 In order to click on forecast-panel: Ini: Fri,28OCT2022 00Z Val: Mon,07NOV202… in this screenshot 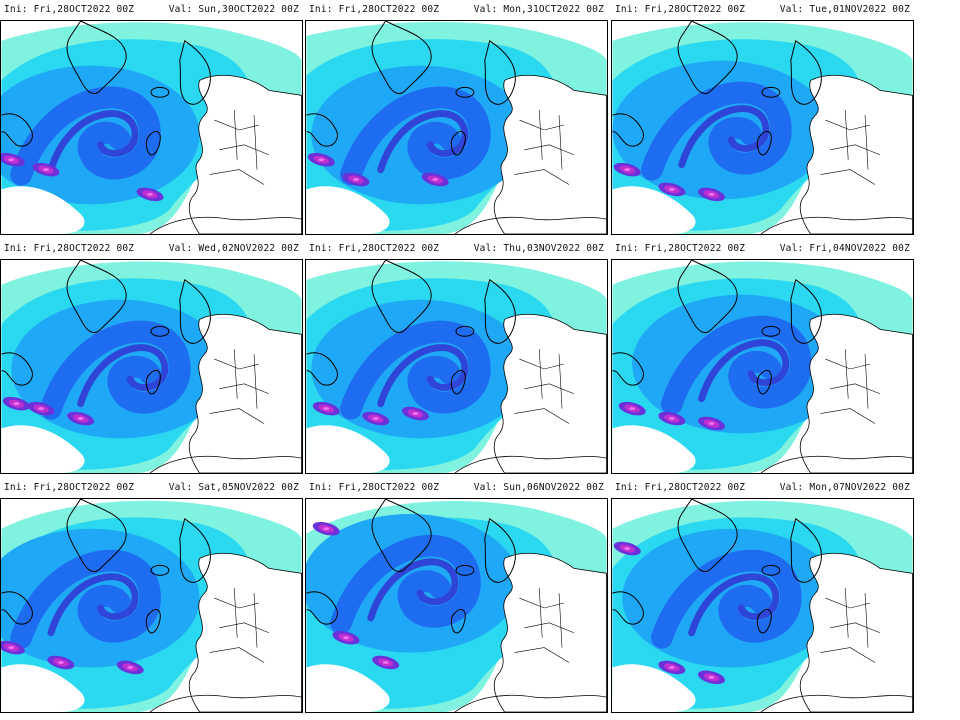, I will do `click(762, 595)`.